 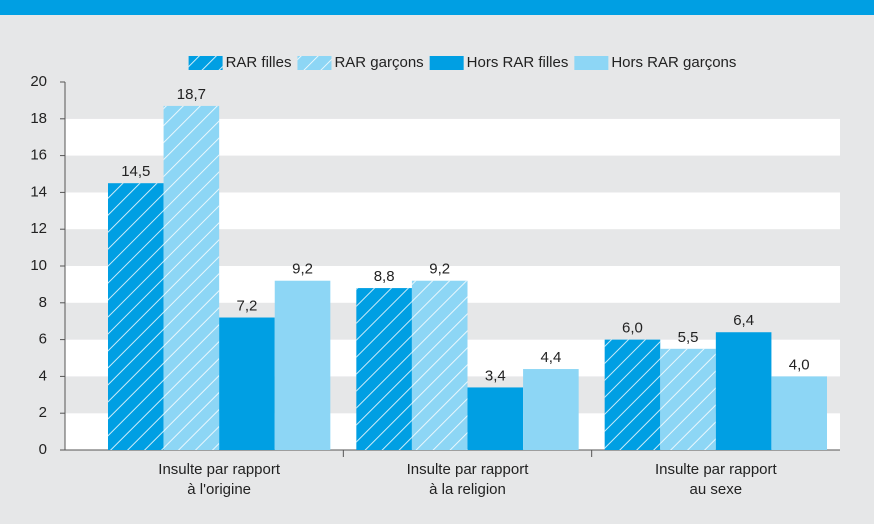 I want to click on value-label: 4,0, so click(x=799, y=364).